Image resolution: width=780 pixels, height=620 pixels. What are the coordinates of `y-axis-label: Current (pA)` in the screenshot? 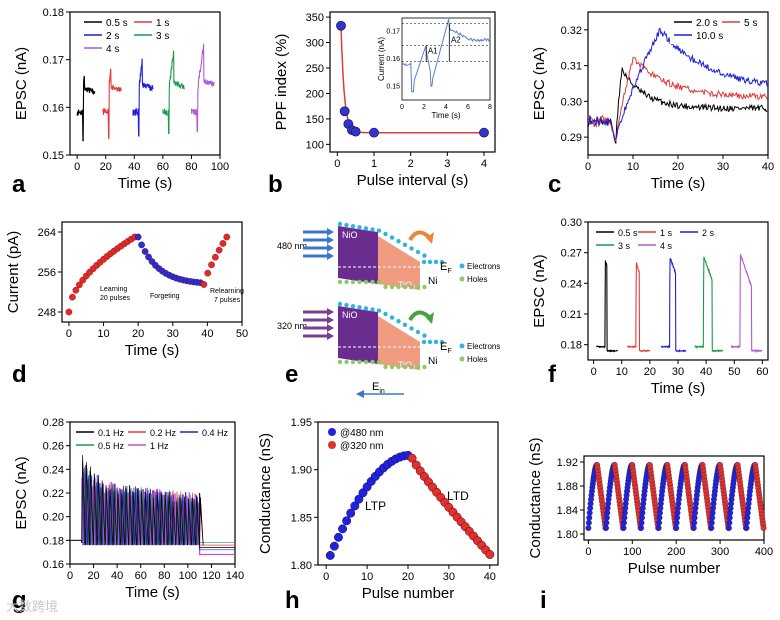 It's located at (13, 272).